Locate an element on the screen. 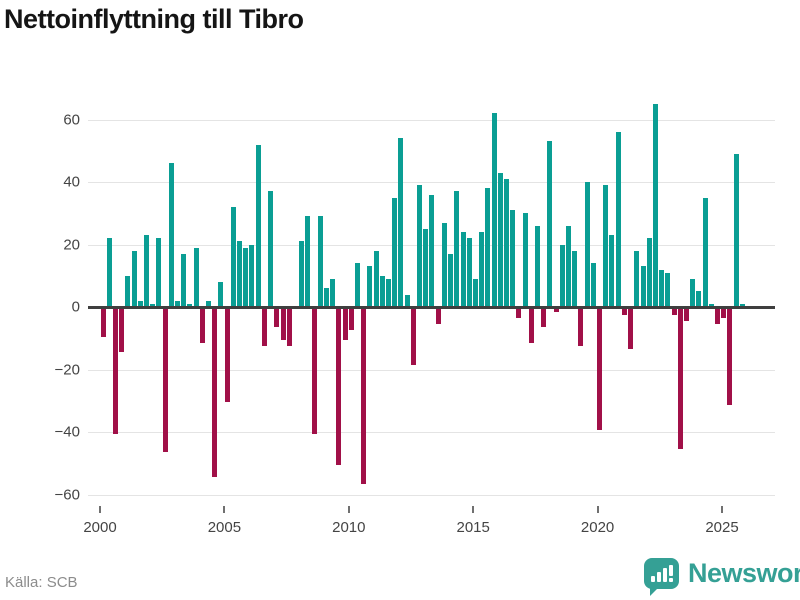  x-axis-label: 2020 is located at coordinates (597, 527).